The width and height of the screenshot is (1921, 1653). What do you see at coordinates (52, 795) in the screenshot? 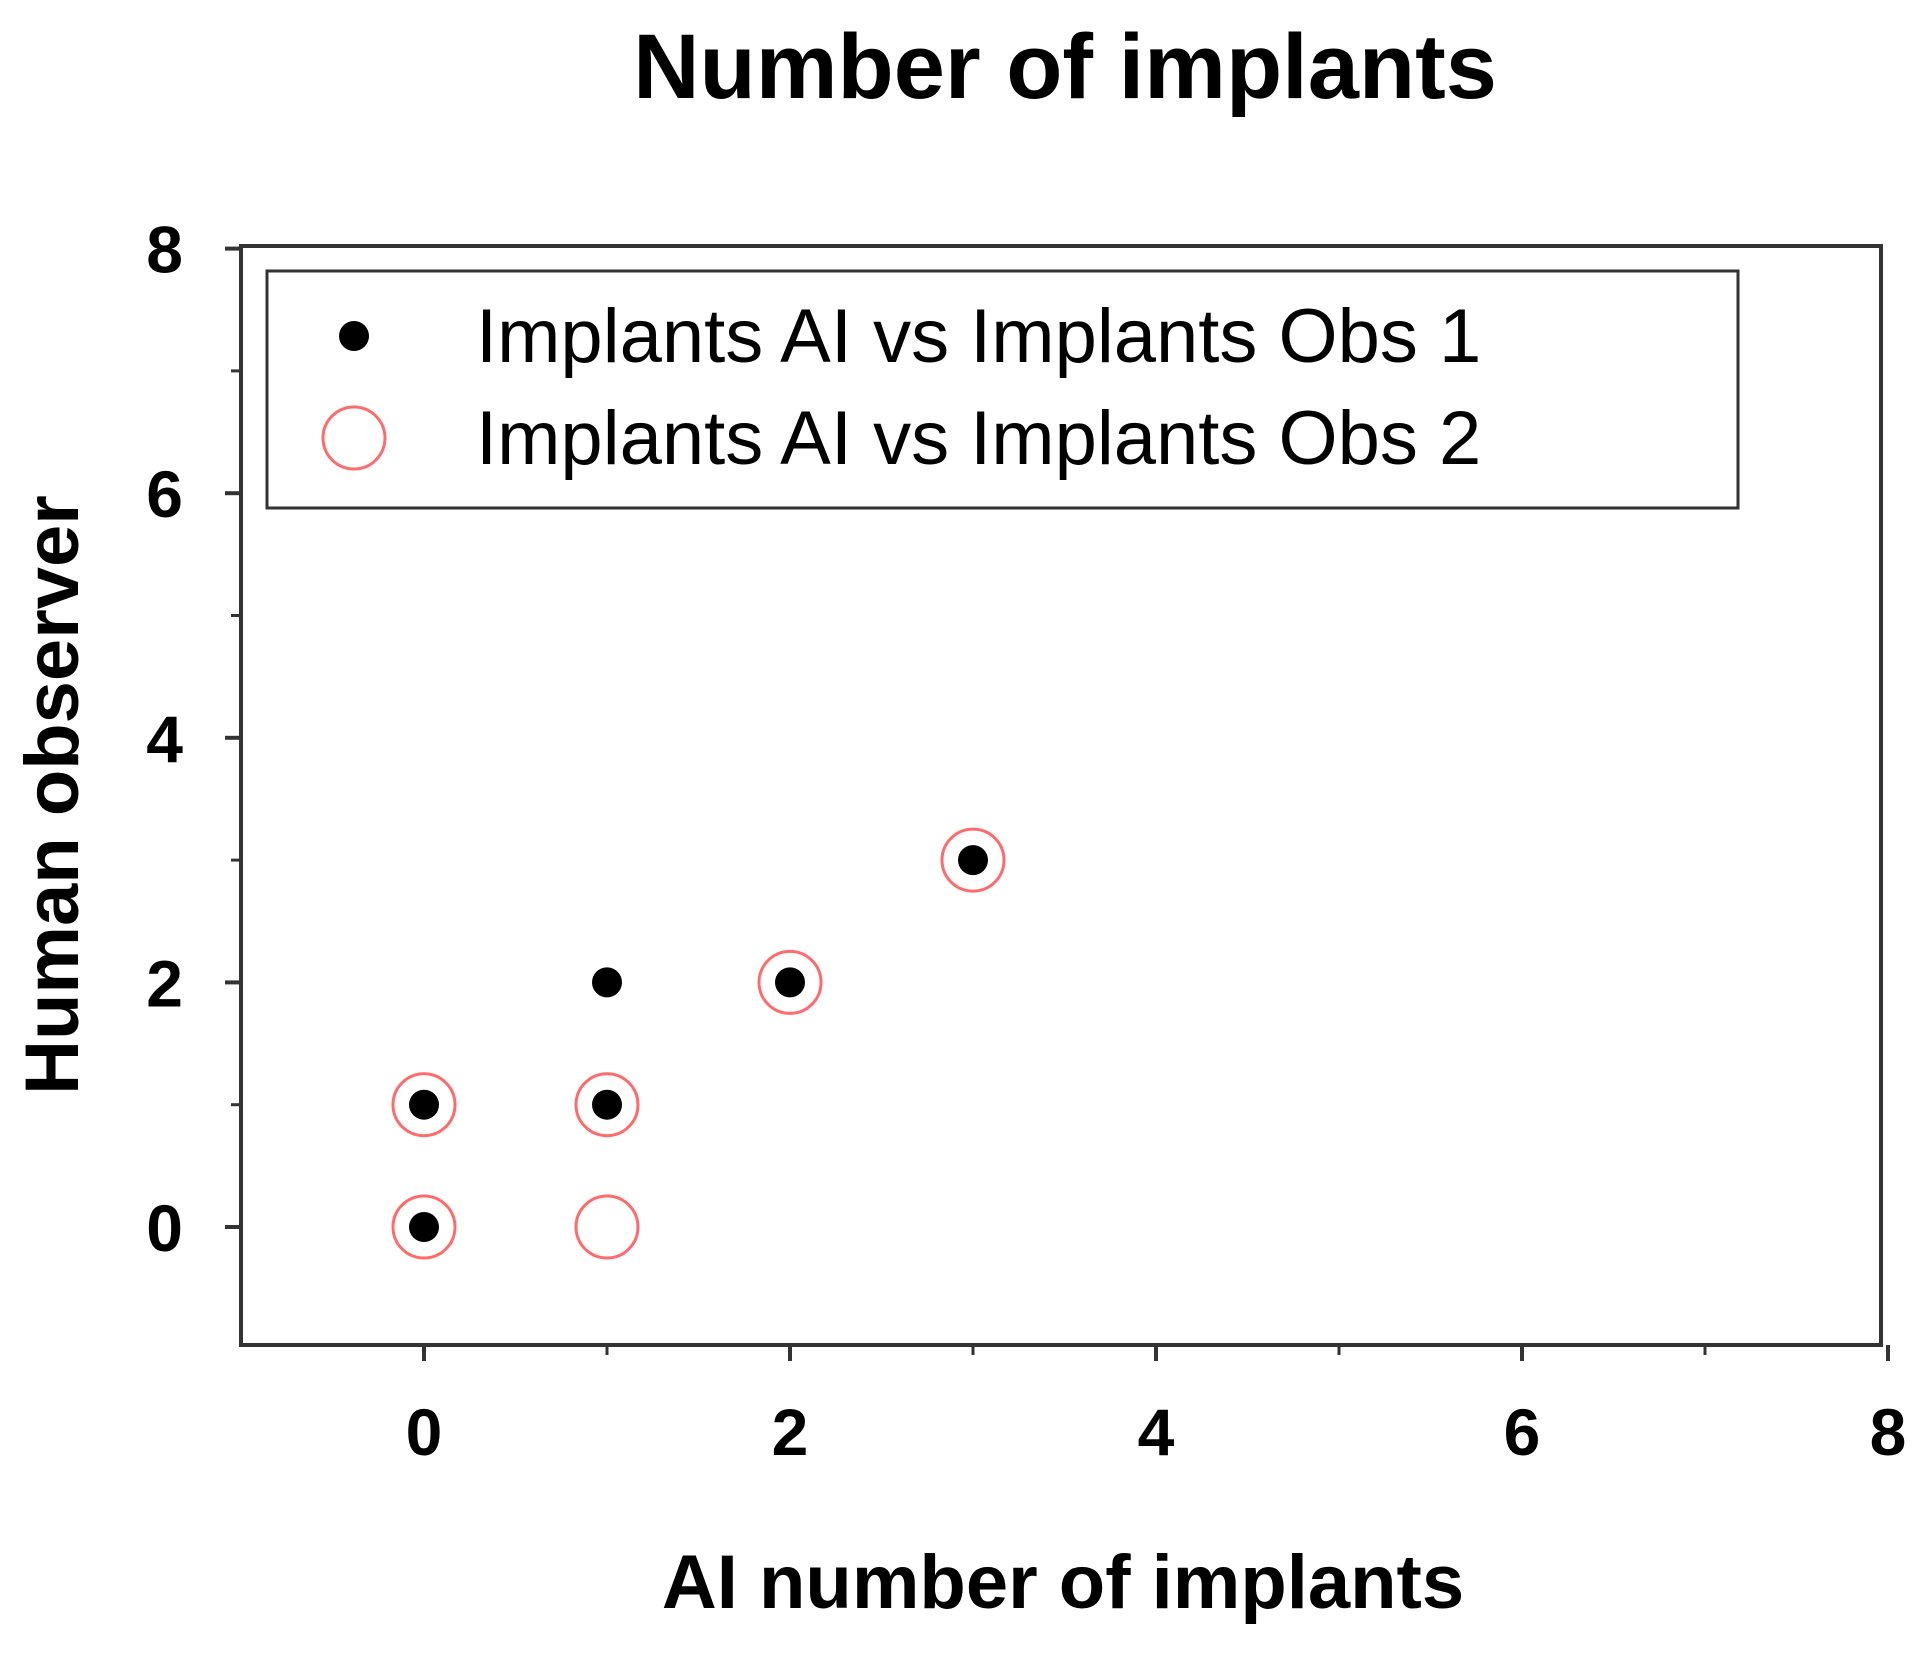
I see `y-axis-label: Human observer` at bounding box center [52, 795].